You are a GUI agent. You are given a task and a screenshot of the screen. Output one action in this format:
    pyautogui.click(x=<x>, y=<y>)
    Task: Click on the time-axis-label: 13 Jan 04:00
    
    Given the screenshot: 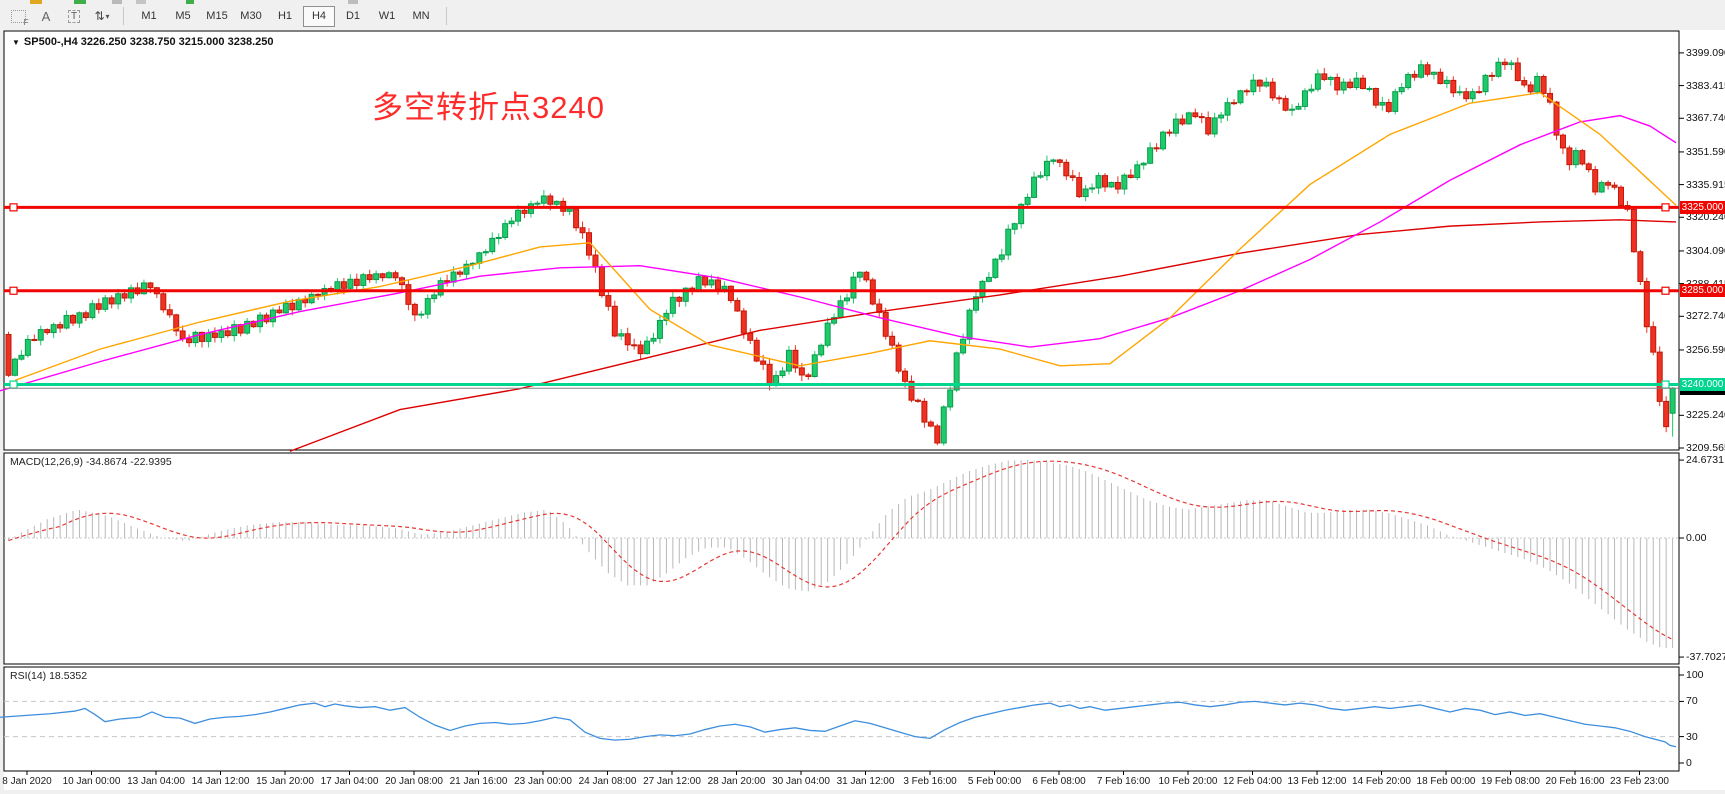 What is the action you would take?
    pyautogui.click(x=156, y=781)
    